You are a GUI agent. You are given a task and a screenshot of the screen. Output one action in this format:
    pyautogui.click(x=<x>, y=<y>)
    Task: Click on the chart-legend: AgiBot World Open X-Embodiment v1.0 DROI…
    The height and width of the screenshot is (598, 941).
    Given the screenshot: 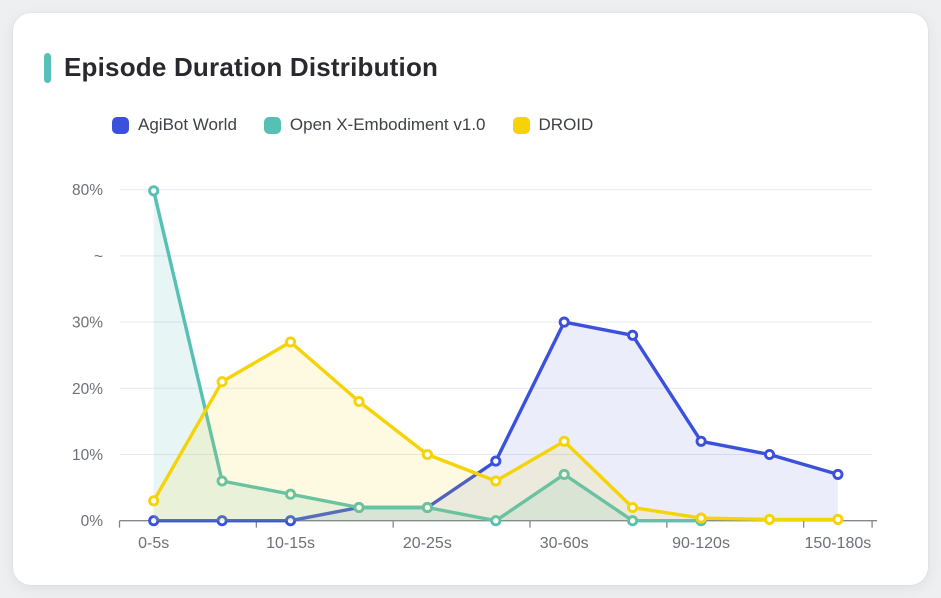 What is the action you would take?
    pyautogui.click(x=352, y=125)
    